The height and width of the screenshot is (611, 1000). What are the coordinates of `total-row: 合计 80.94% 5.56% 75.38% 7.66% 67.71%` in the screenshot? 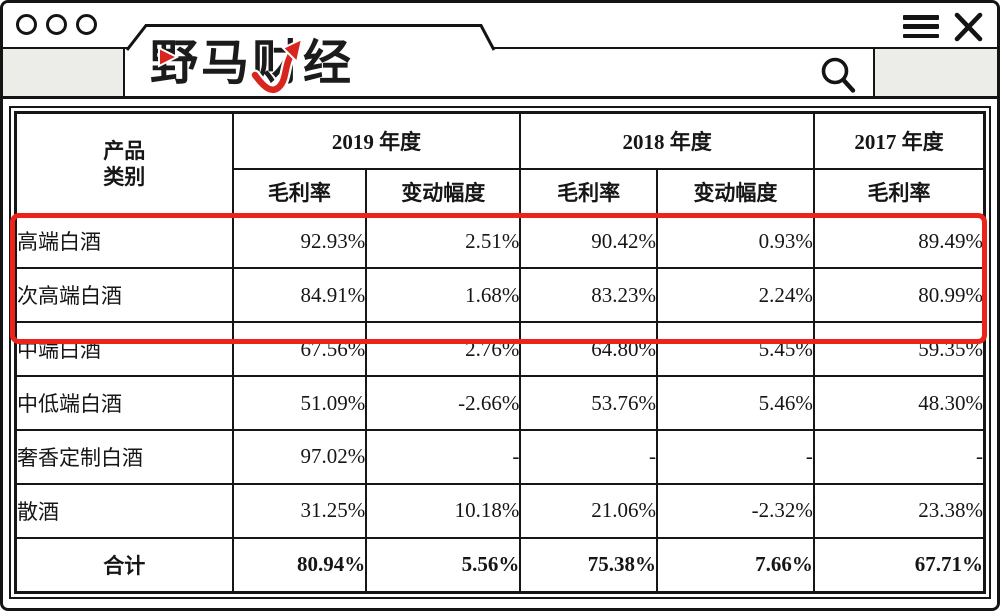 It's located at (500, 565).